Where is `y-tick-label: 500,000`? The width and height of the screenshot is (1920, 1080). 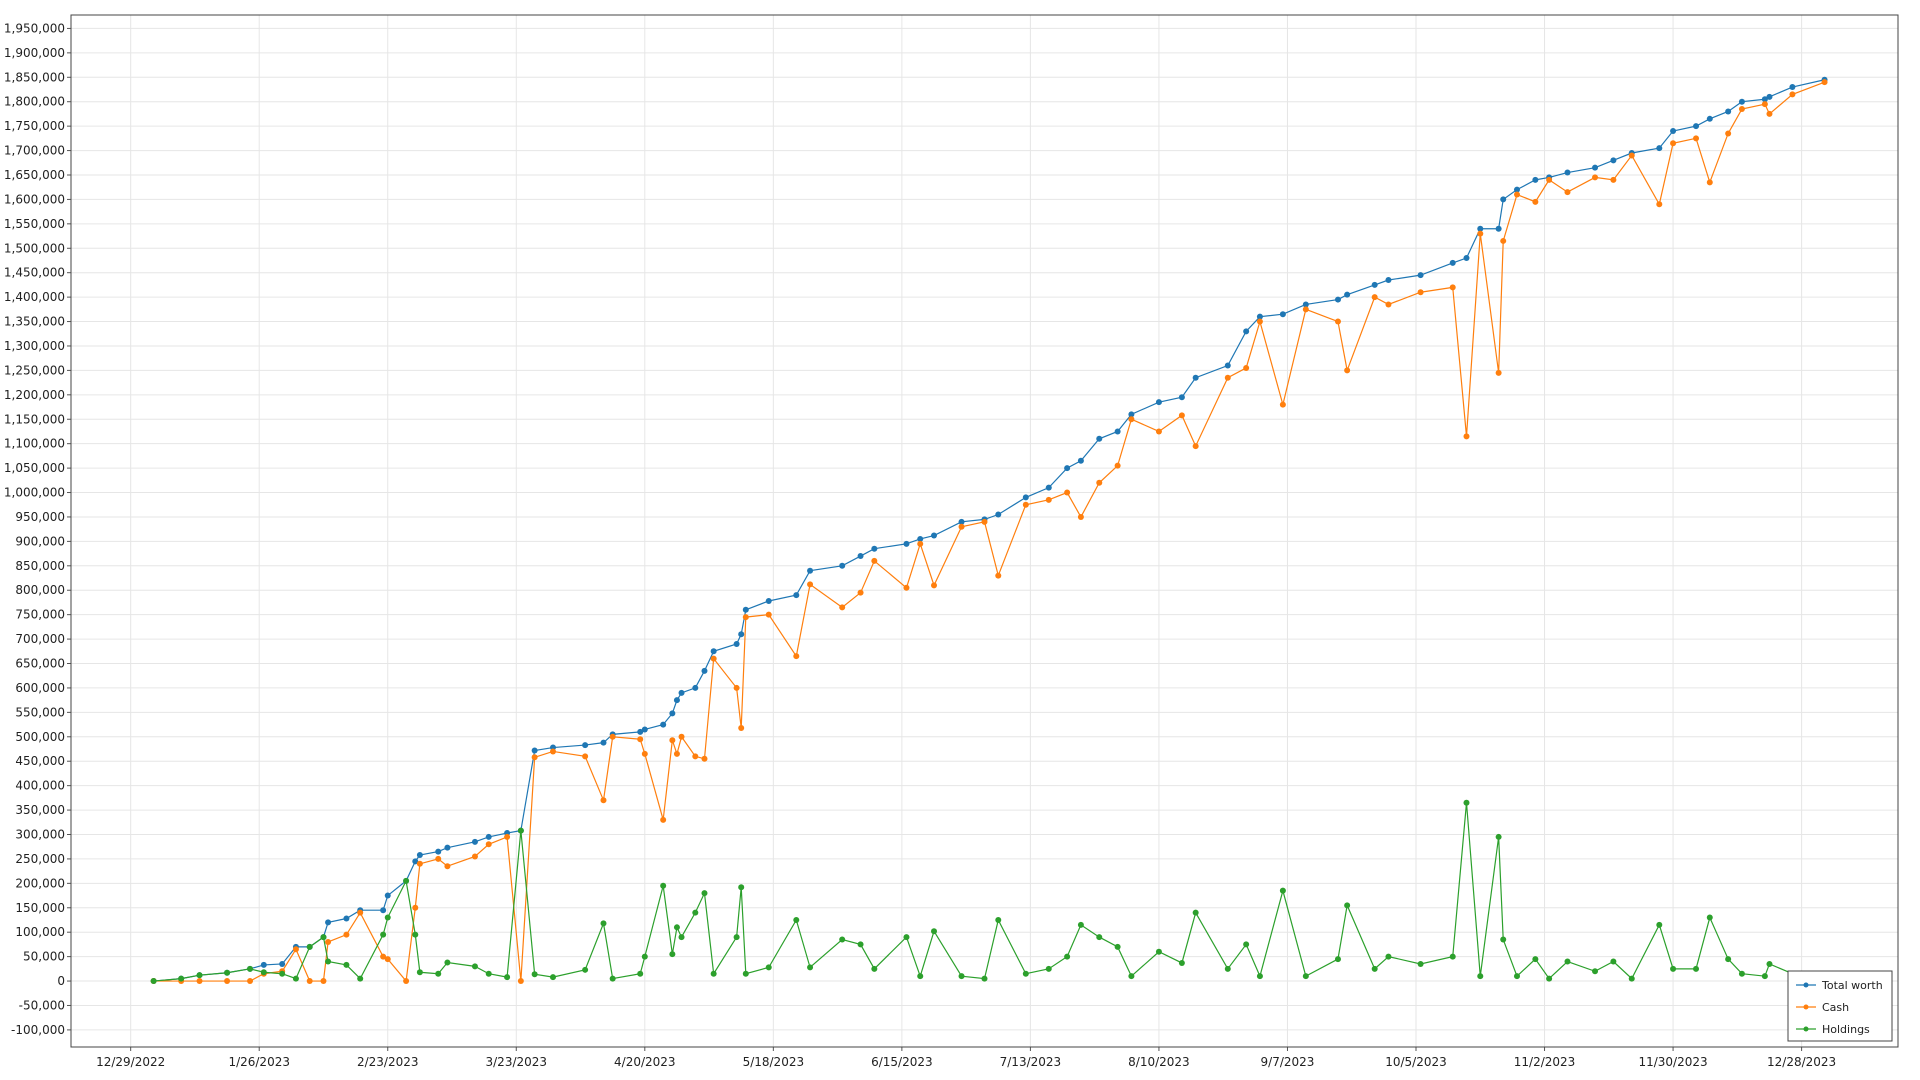 y-tick-label: 500,000 is located at coordinates (40, 737).